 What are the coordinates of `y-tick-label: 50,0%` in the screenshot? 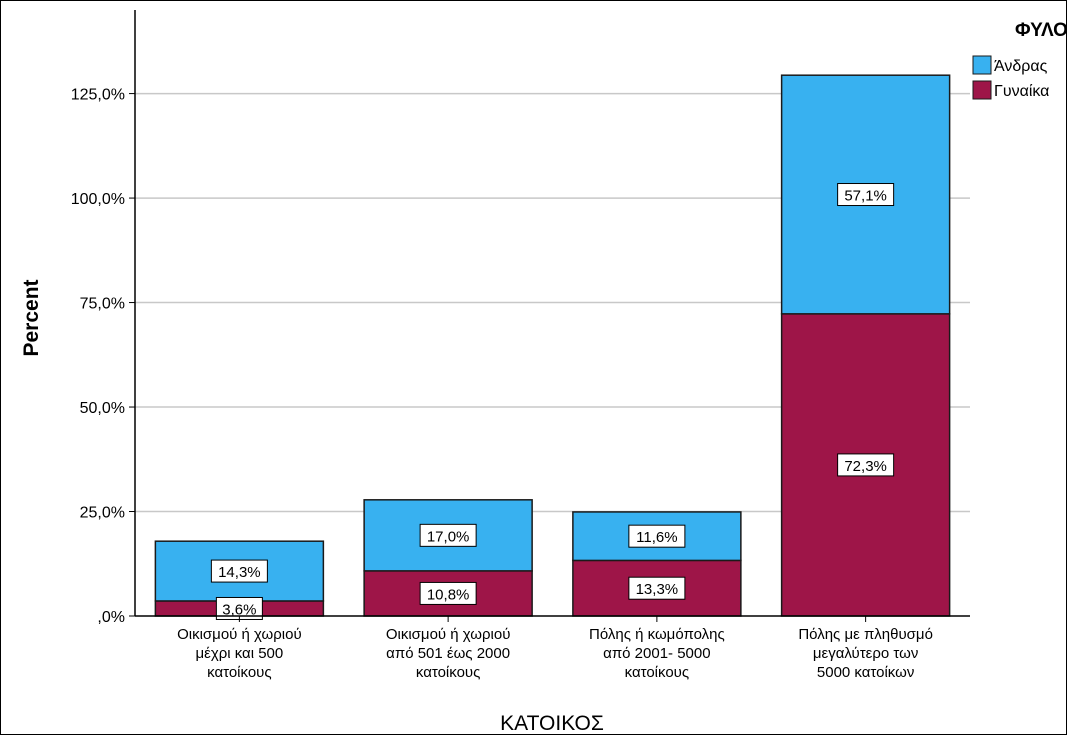 It's located at (102, 408).